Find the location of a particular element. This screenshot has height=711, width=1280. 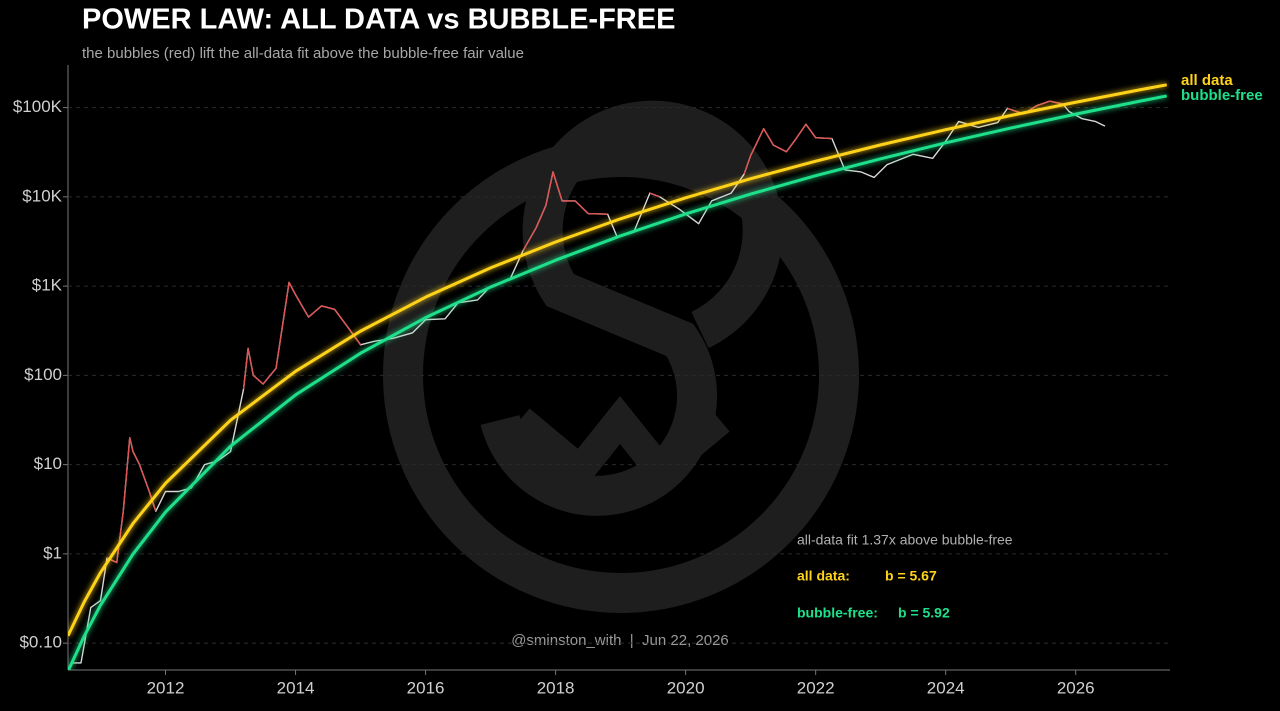

x-tick-label: 2018 is located at coordinates (556, 687).